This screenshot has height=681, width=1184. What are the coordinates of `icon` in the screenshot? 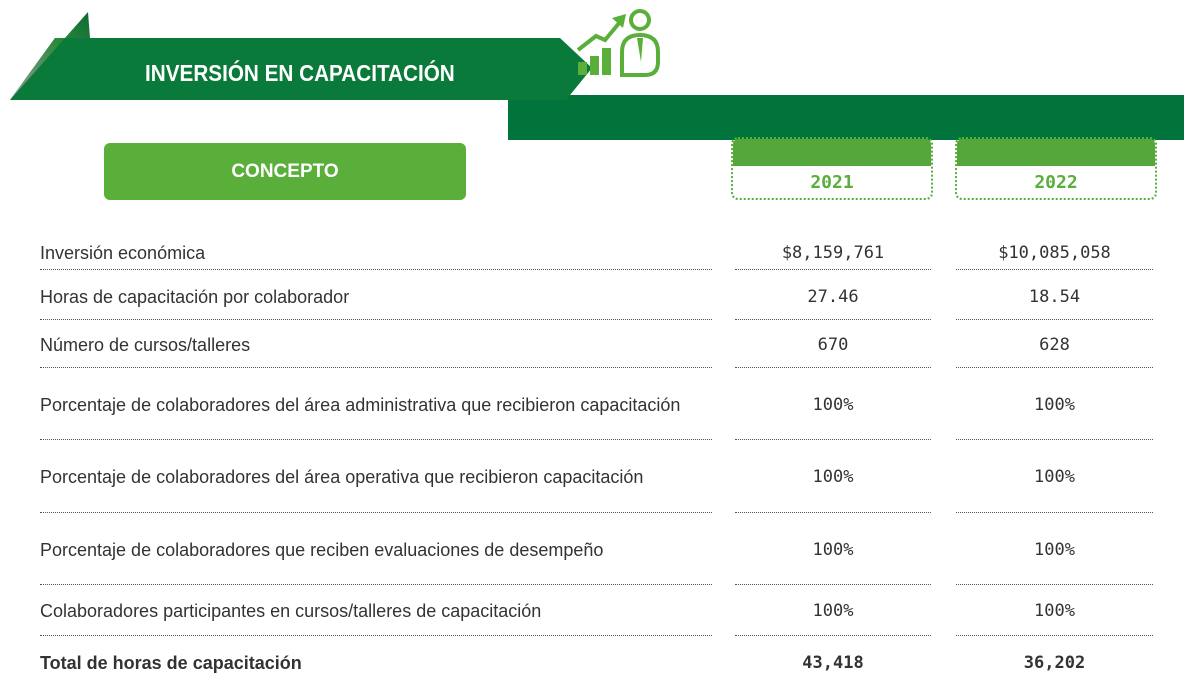 It's located at (618, 43).